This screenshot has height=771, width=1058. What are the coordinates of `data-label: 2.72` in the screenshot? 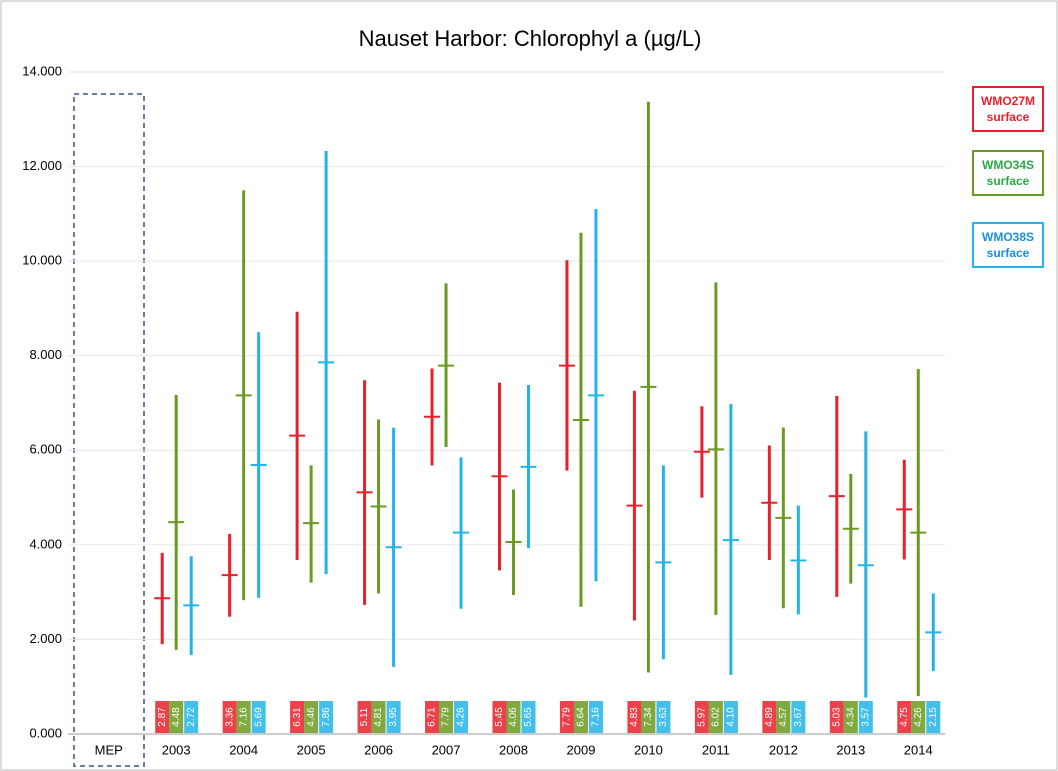 It's located at (191, 717).